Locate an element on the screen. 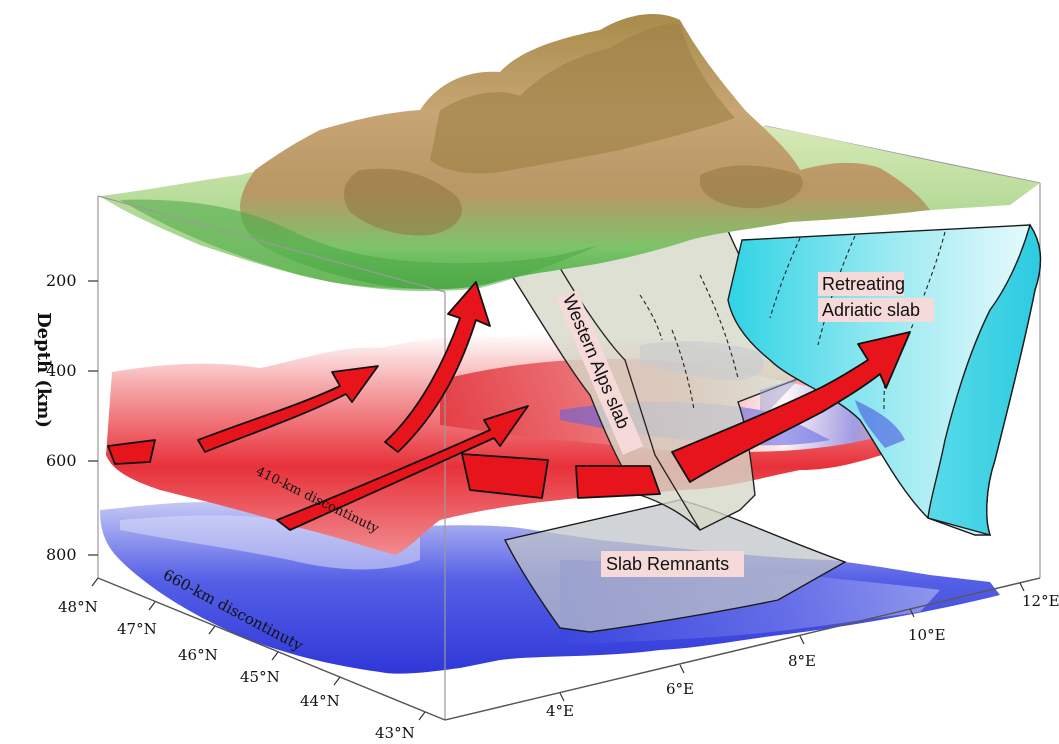 This screenshot has height=744, width=1059. retreating-label-line1: Retreating is located at coordinates (863, 284).